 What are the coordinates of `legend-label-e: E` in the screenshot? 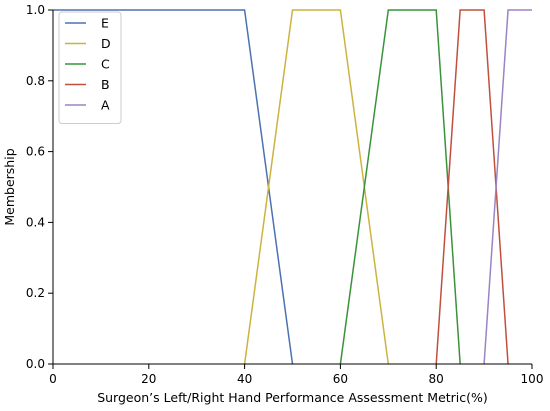 It's located at (105, 23).